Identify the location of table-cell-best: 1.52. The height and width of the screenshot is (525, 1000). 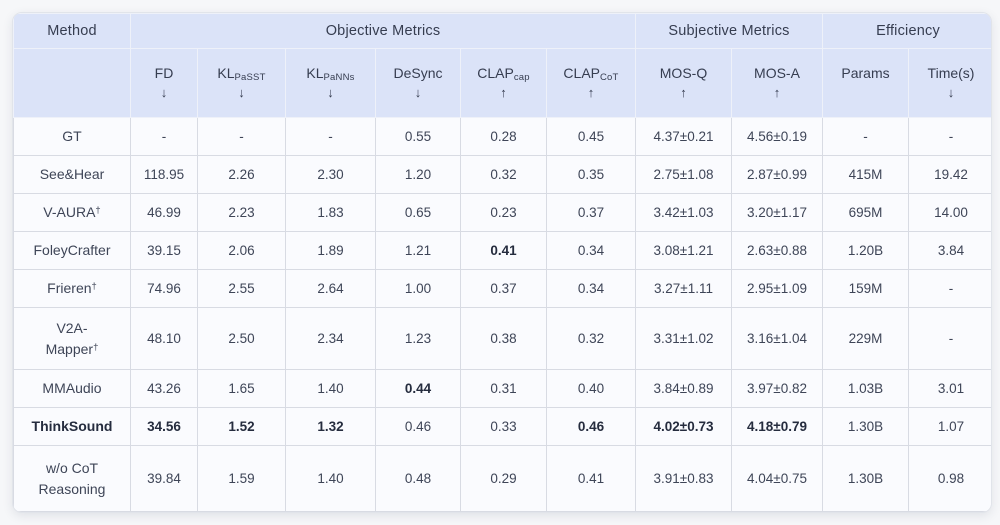
(241, 426).